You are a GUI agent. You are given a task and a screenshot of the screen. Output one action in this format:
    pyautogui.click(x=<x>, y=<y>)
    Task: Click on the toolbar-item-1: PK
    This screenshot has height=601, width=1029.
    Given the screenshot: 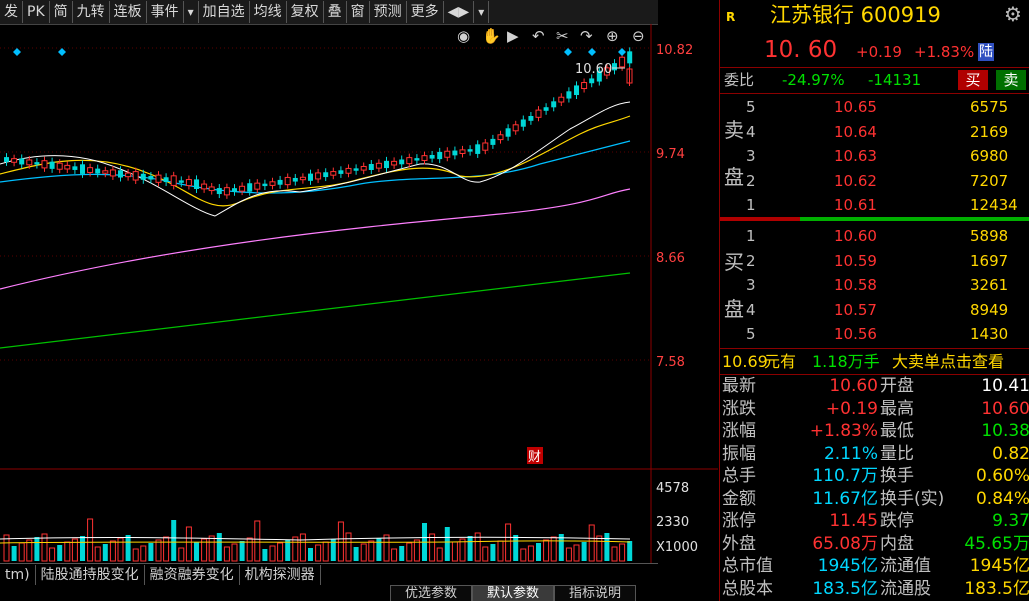 What is the action you would take?
    pyautogui.click(x=36, y=12)
    